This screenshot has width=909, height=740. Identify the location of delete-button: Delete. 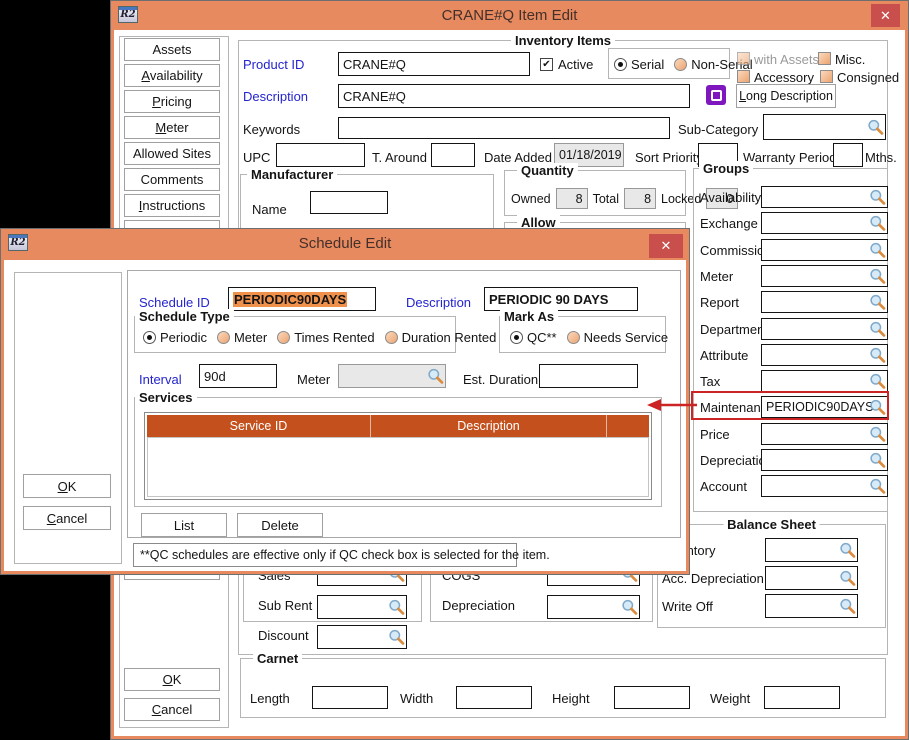
(280, 525).